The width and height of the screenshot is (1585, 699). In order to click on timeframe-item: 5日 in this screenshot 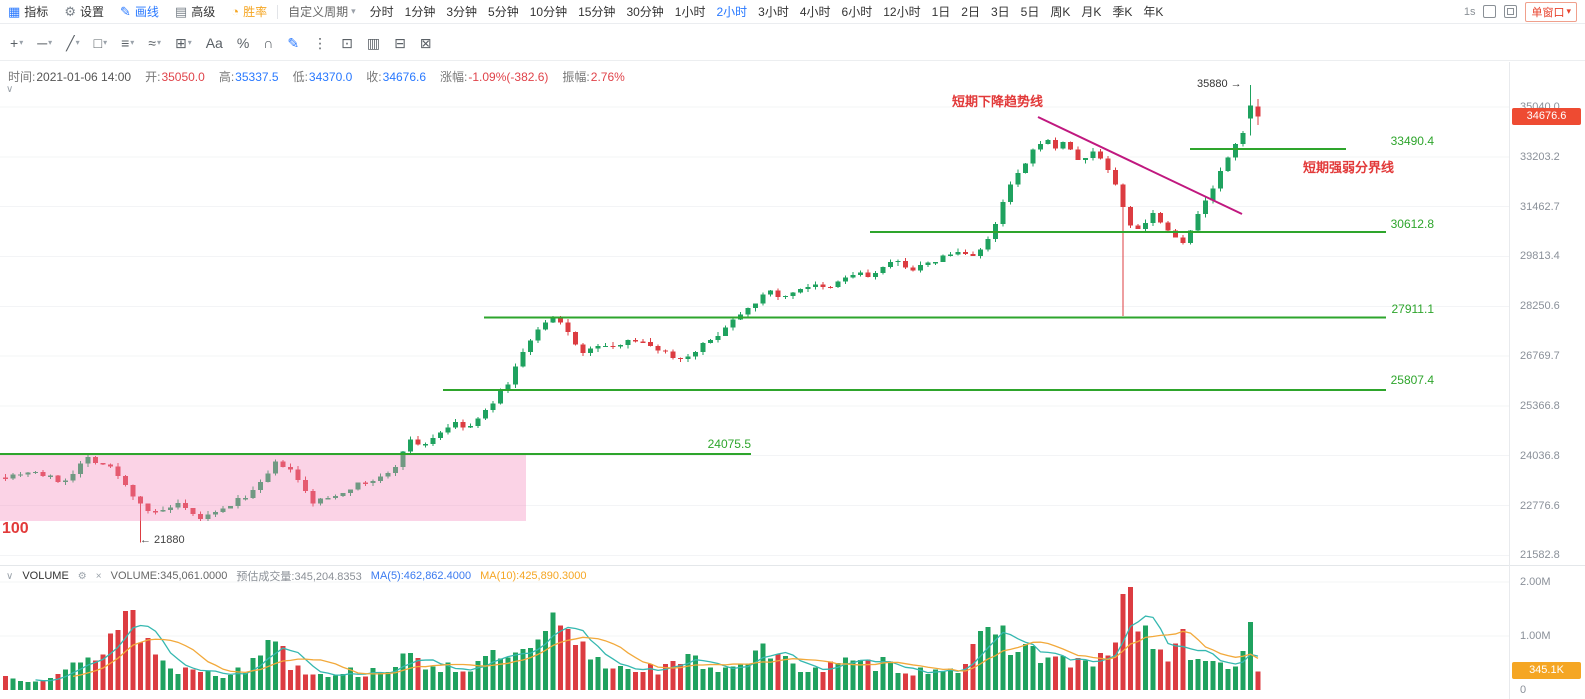, I will do `click(1030, 12)`.